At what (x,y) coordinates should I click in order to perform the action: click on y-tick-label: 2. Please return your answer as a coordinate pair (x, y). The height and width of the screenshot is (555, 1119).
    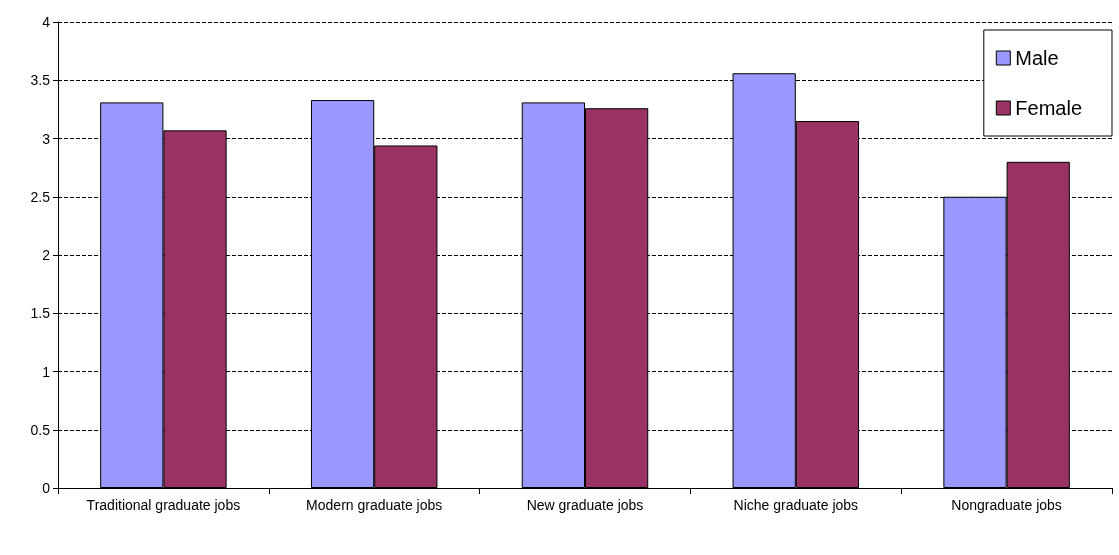
    Looking at the image, I should click on (46, 255).